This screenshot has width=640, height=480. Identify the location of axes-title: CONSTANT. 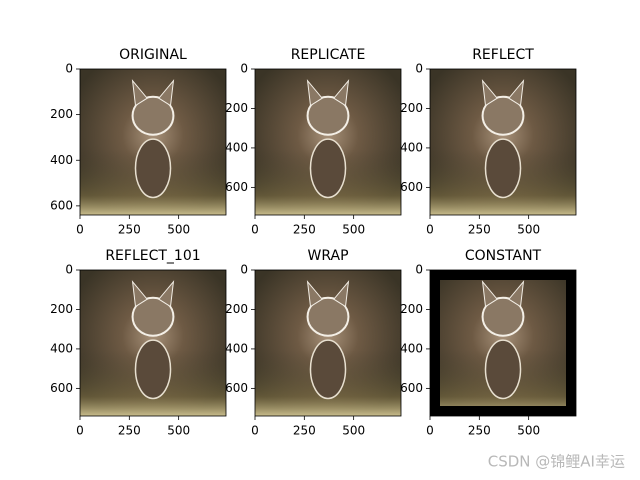
(503, 256).